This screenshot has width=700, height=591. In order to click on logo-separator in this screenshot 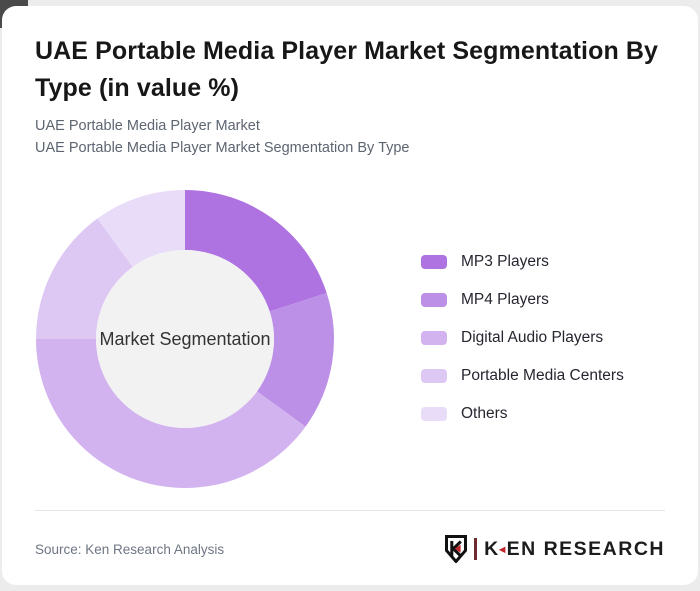, I will do `click(476, 549)`.